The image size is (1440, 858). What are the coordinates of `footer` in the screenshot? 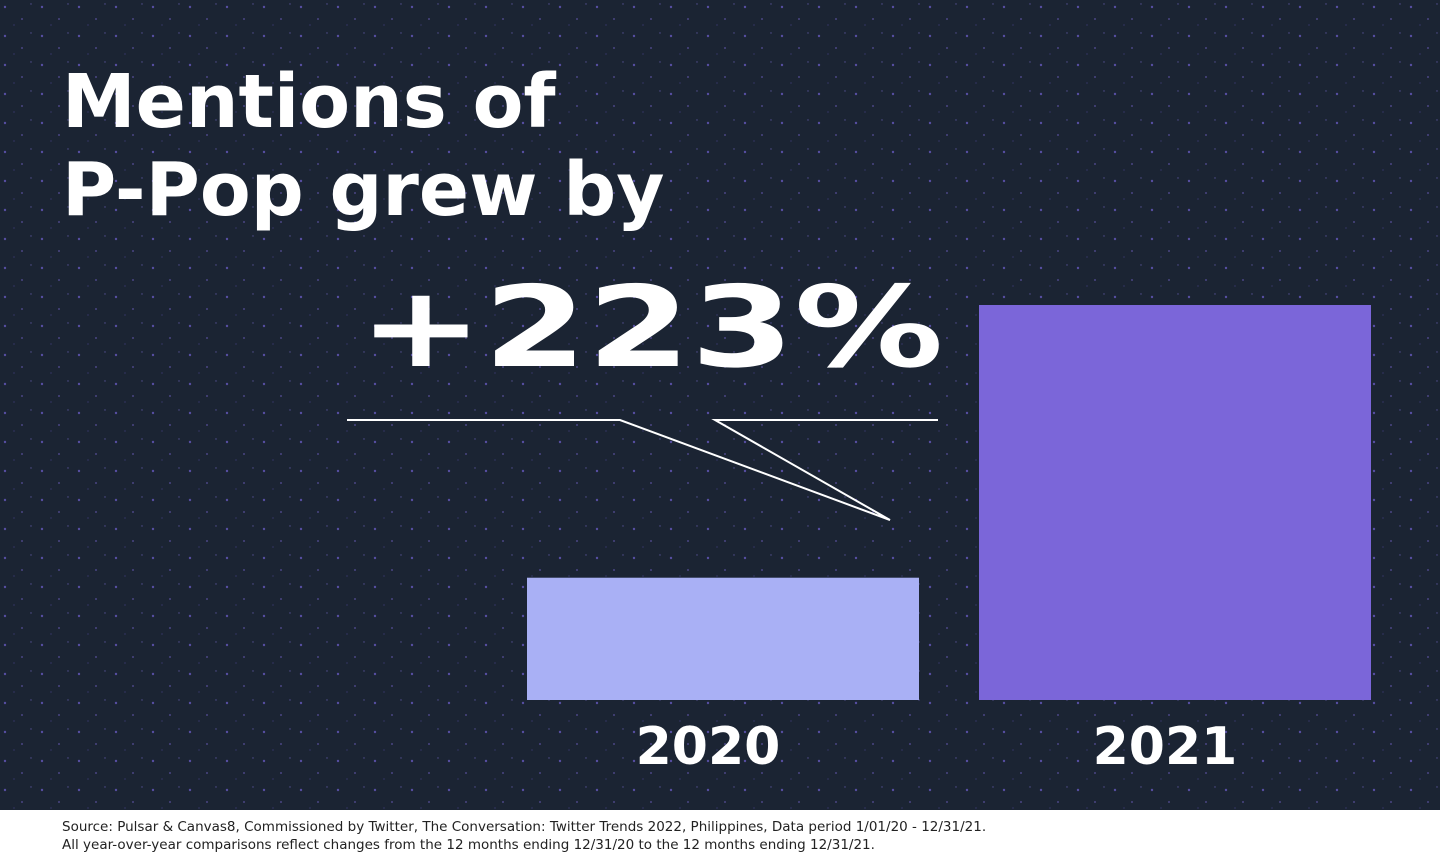 It's located at (720, 834).